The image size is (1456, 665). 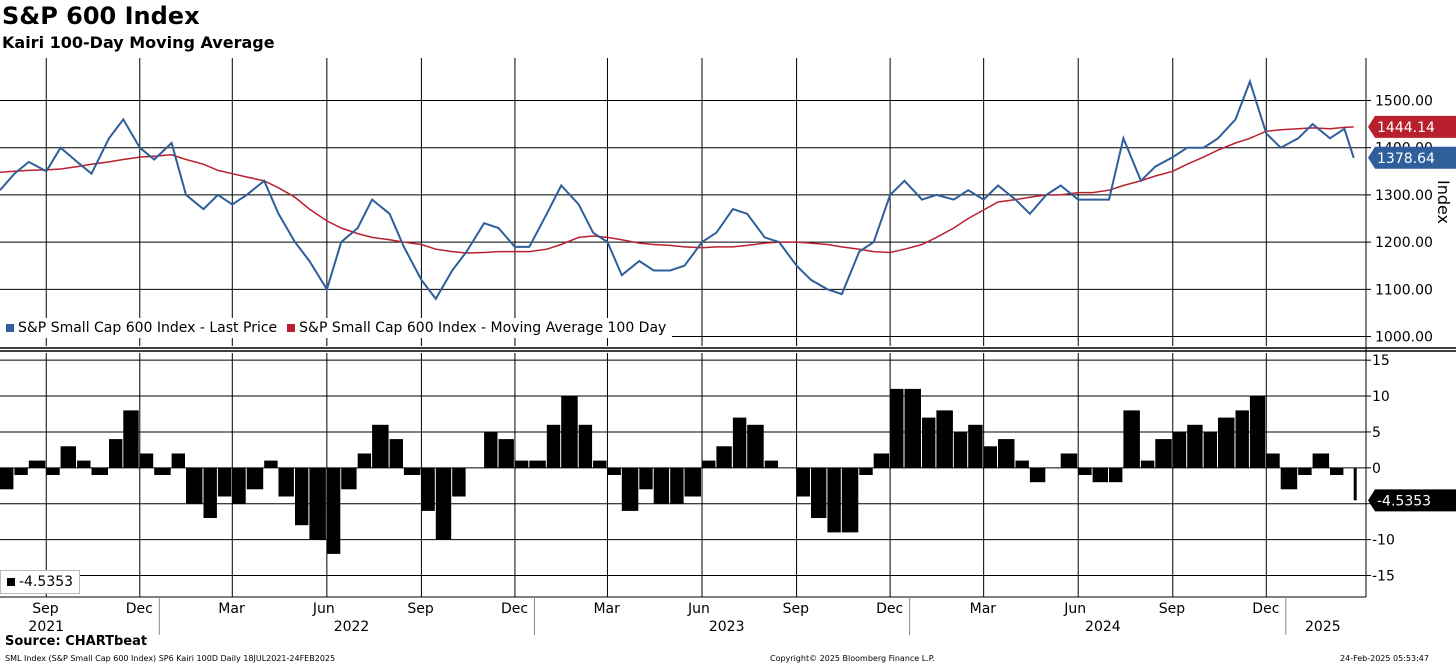 I want to click on x-tick-label-year: 2024, so click(x=1103, y=627).